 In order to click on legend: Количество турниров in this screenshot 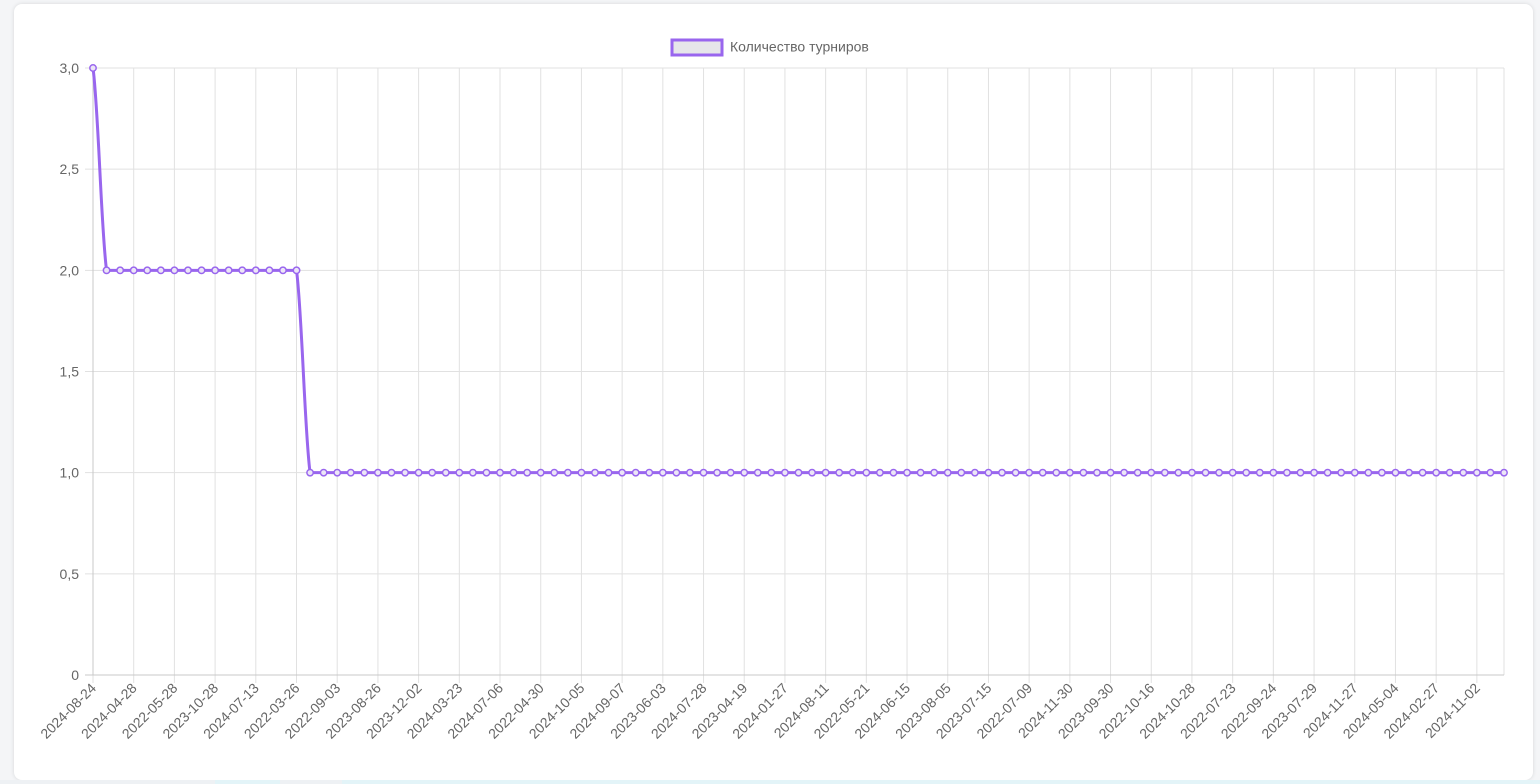, I will do `click(769, 47)`.